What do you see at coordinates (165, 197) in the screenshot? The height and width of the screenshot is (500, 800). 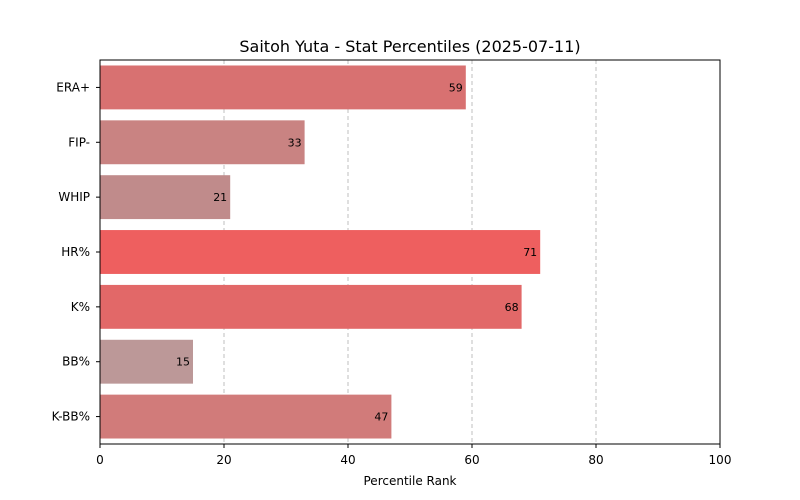 I see `bar-whip` at bounding box center [165, 197].